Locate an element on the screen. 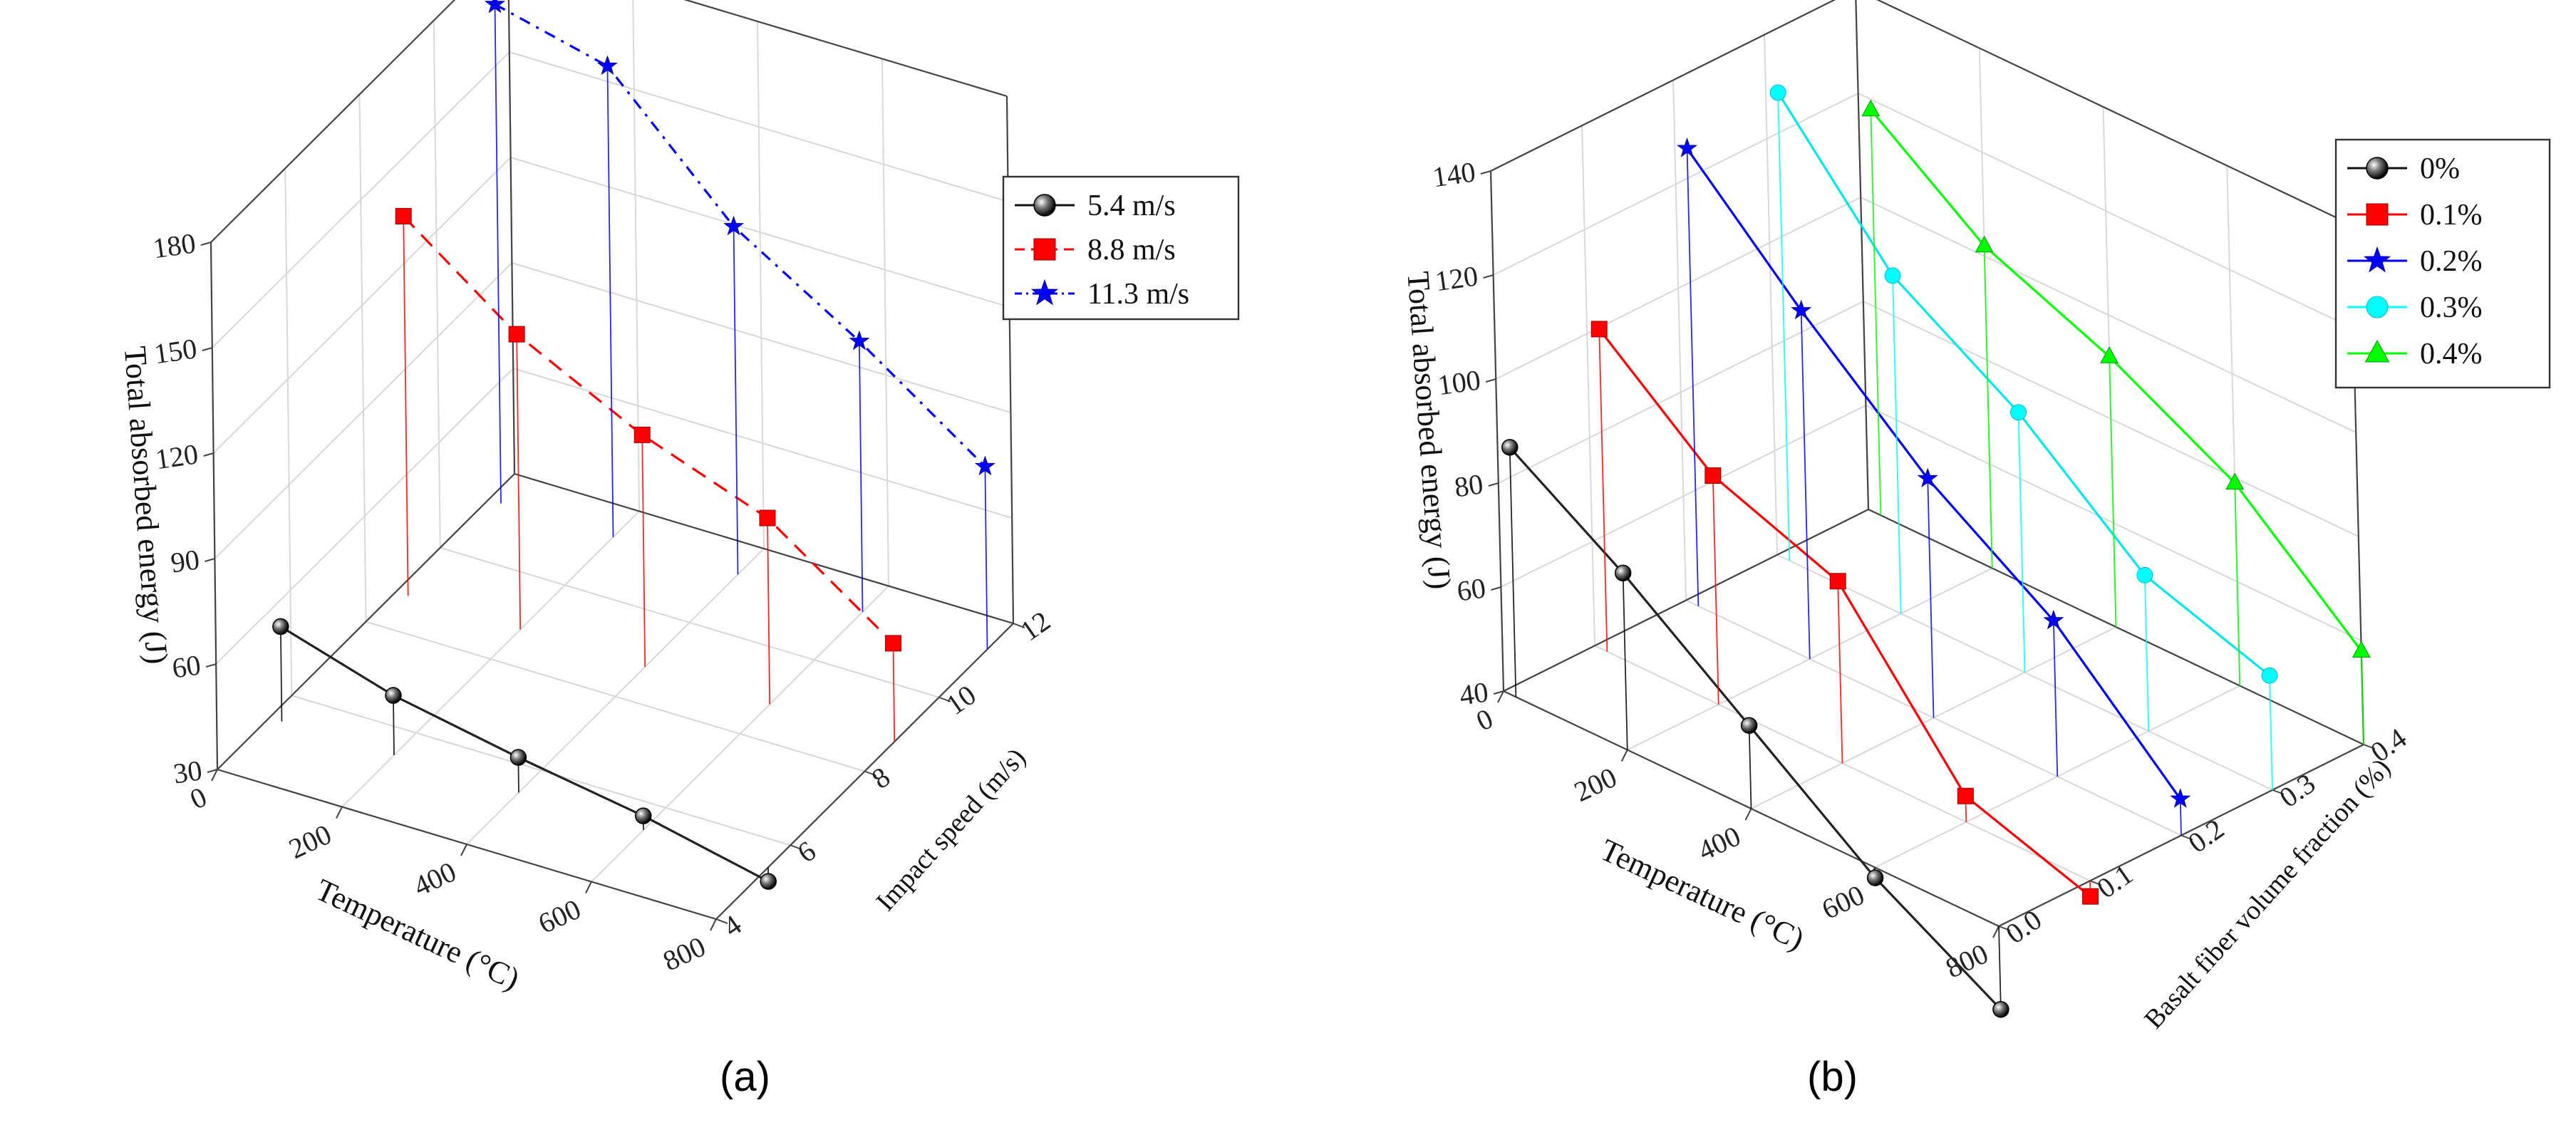 The image size is (2576, 1125). x-tick-label: 0 is located at coordinates (199, 797).